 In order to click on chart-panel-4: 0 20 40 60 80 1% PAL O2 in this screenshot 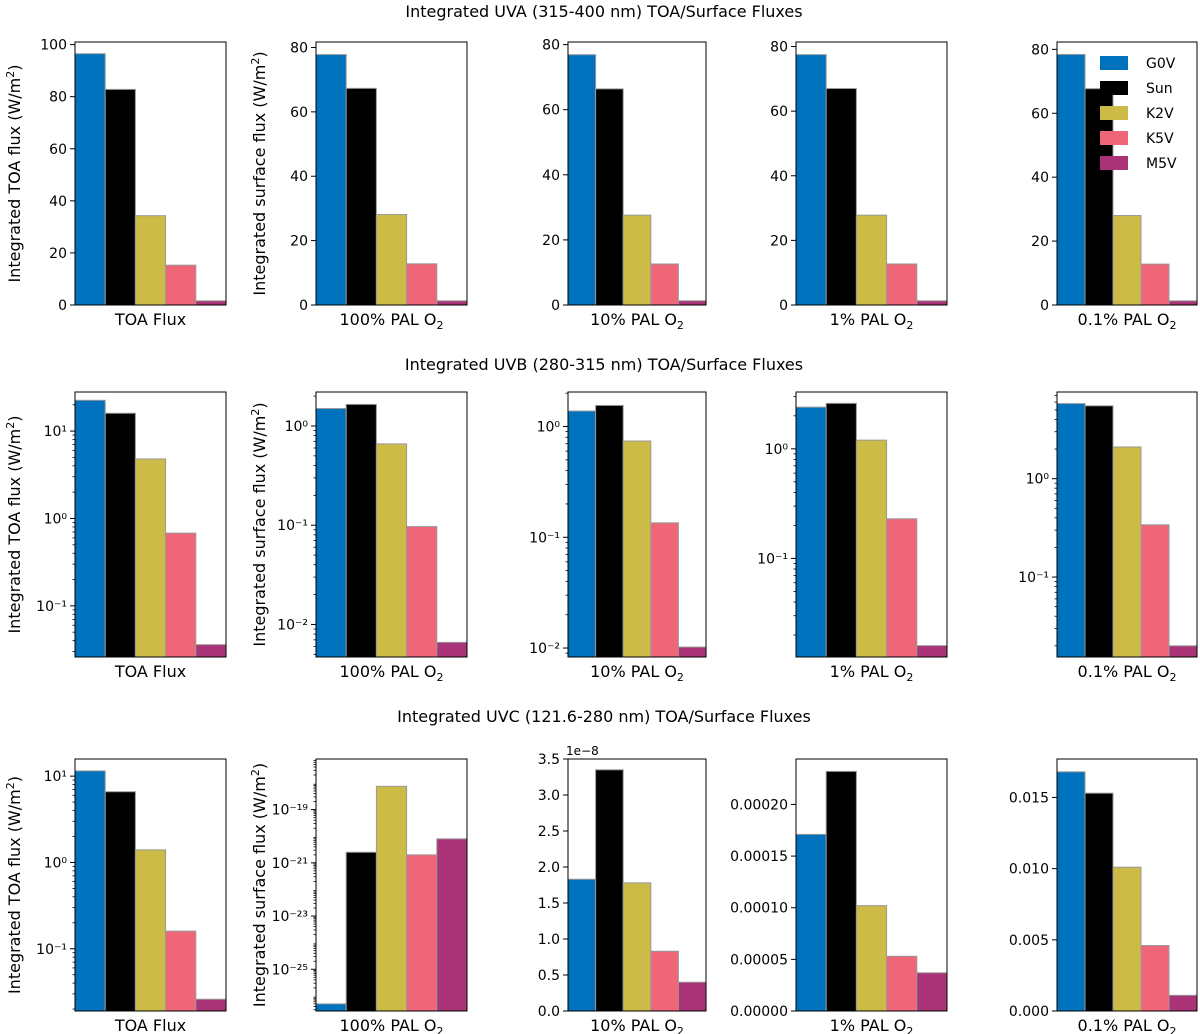, I will do `click(859, 186)`.